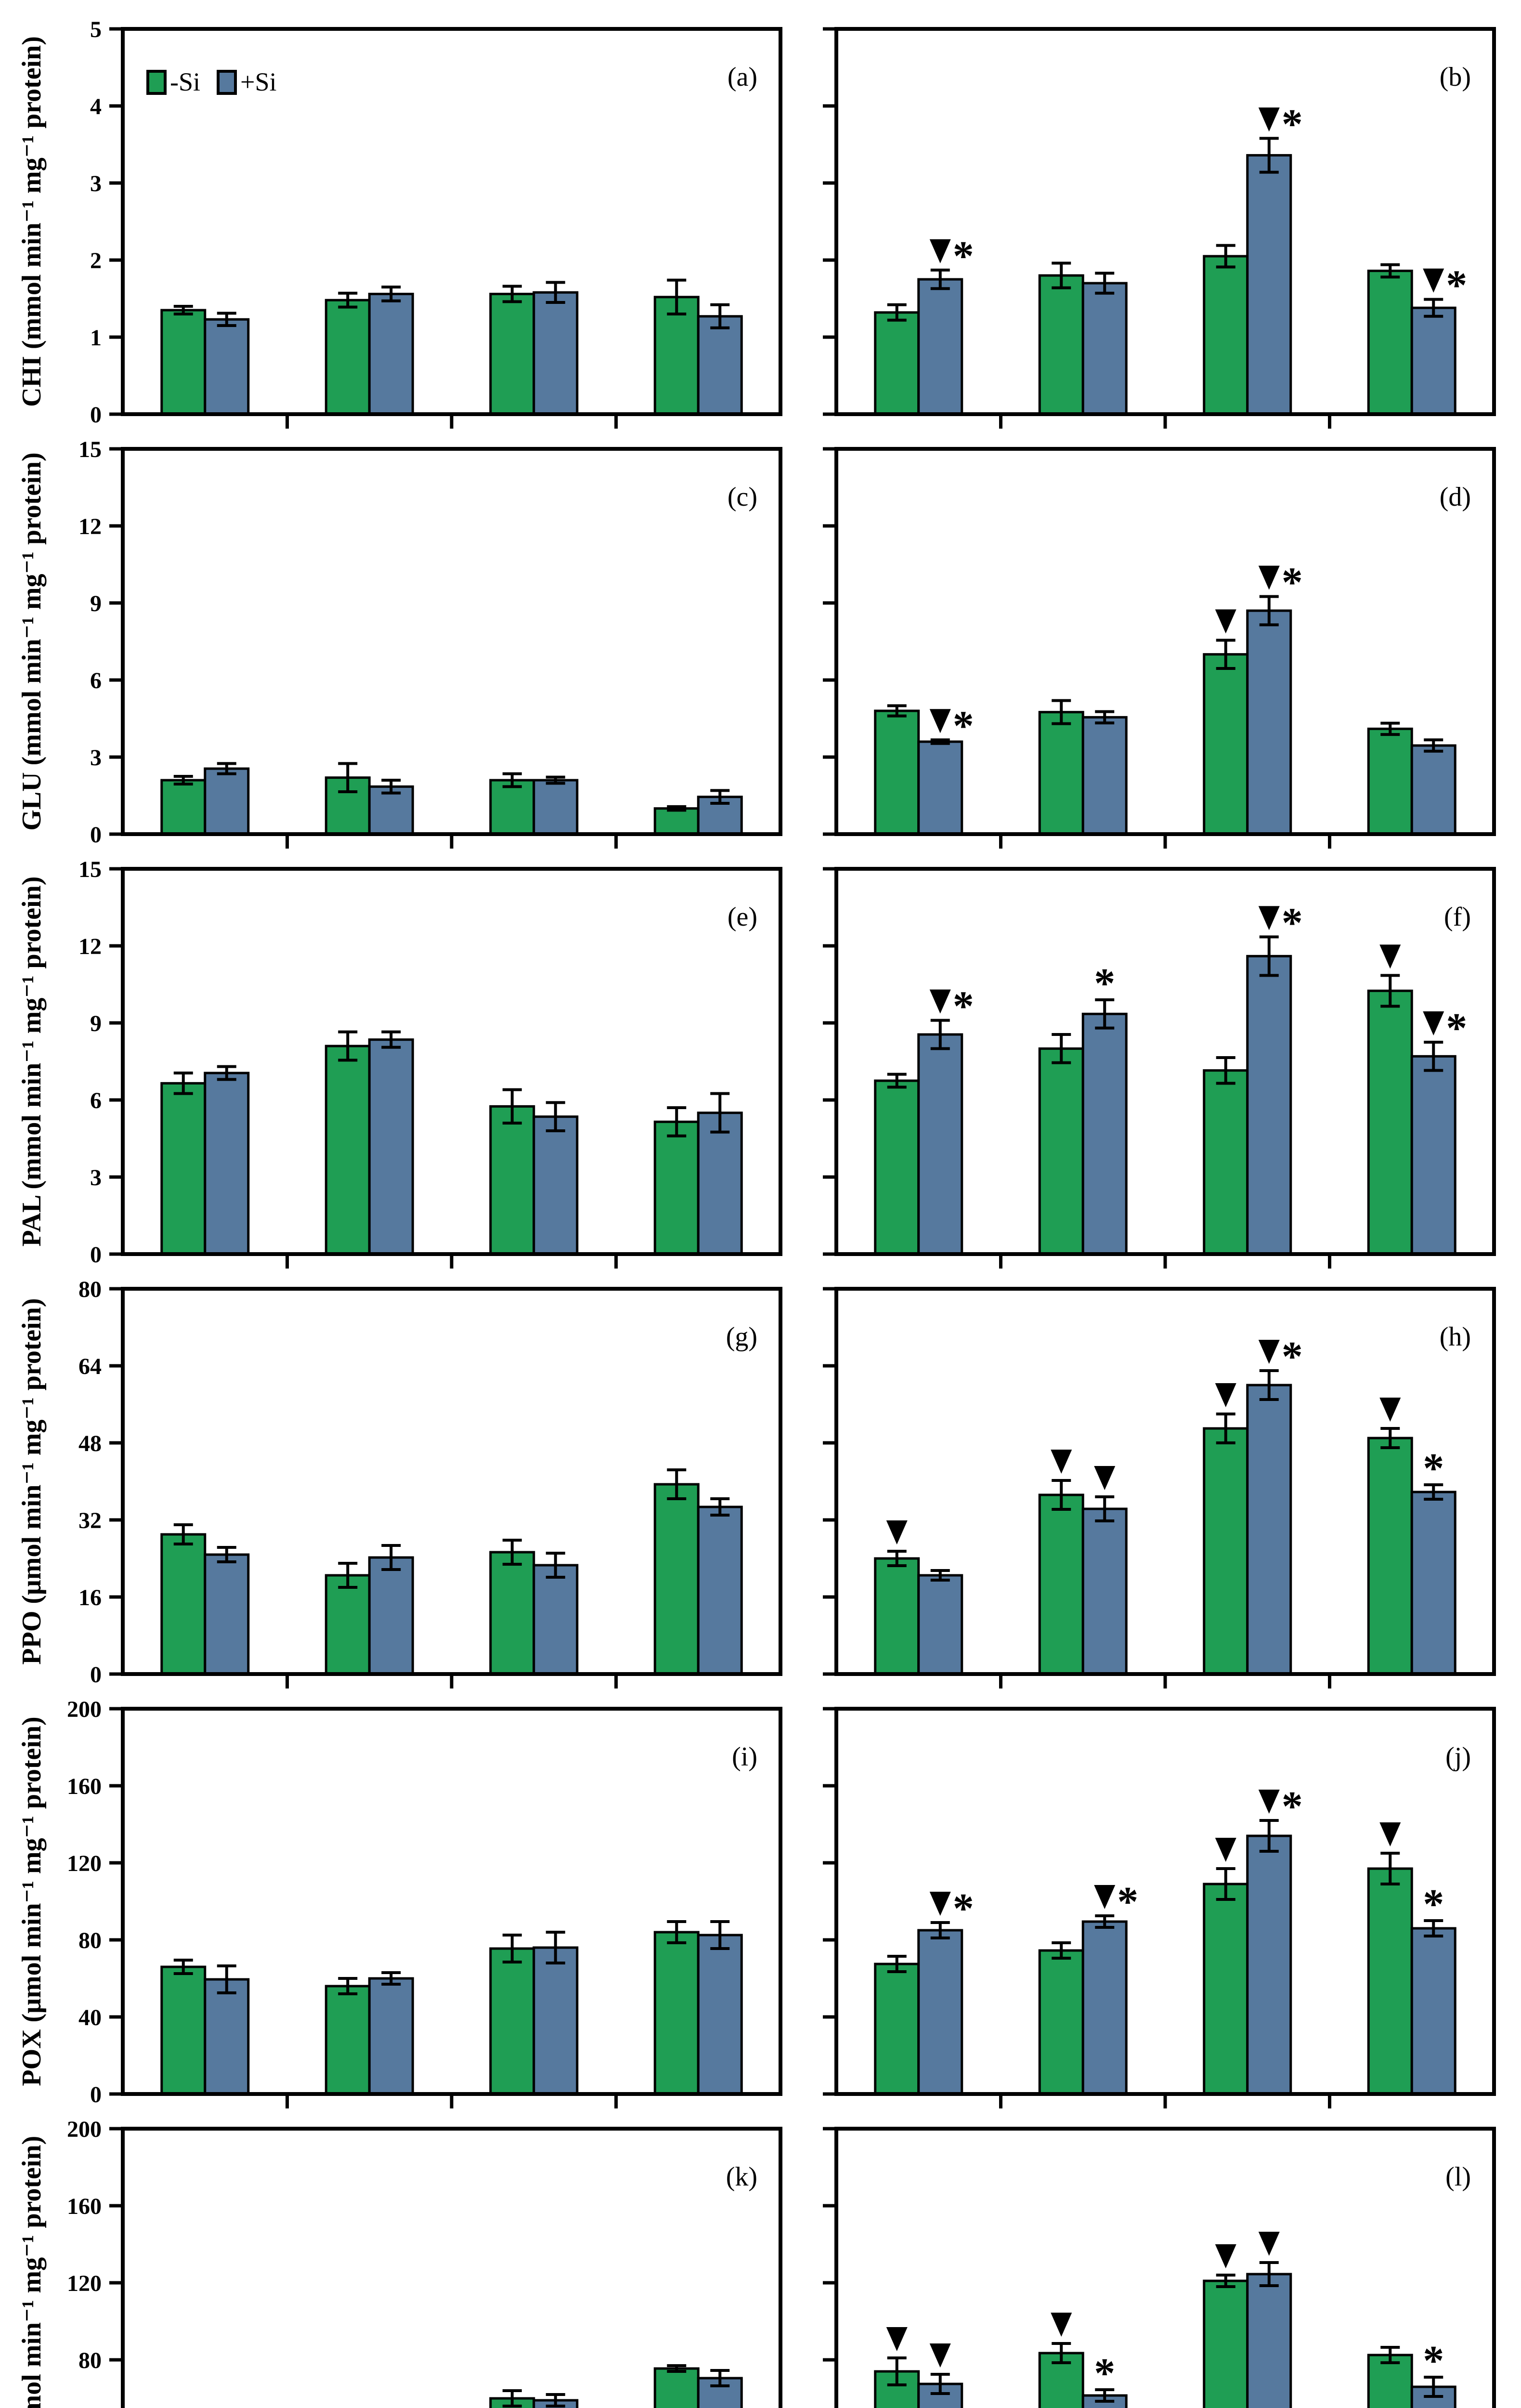 The image size is (1521, 2408). What do you see at coordinates (1160, 228) in the screenshot?
I see `panel-b-chart: * * * (b)` at bounding box center [1160, 228].